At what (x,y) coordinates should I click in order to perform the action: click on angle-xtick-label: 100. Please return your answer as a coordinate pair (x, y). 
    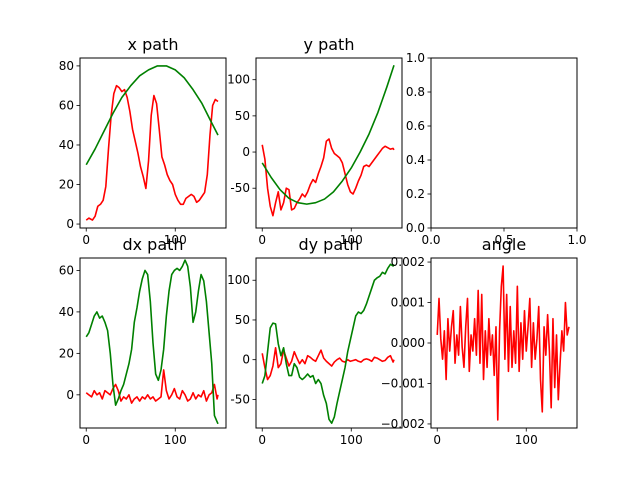
    Looking at the image, I should click on (526, 440).